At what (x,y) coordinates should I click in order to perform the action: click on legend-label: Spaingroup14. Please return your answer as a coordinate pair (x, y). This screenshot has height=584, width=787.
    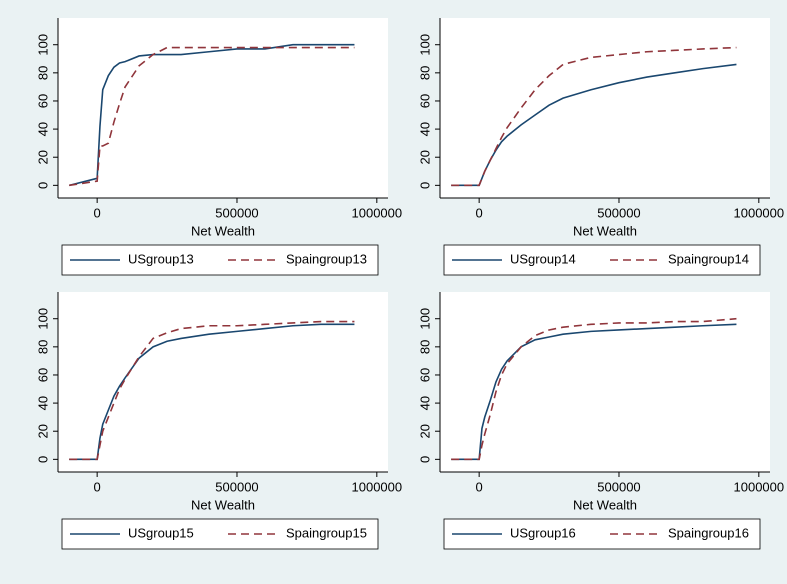
    Looking at the image, I should click on (708, 258).